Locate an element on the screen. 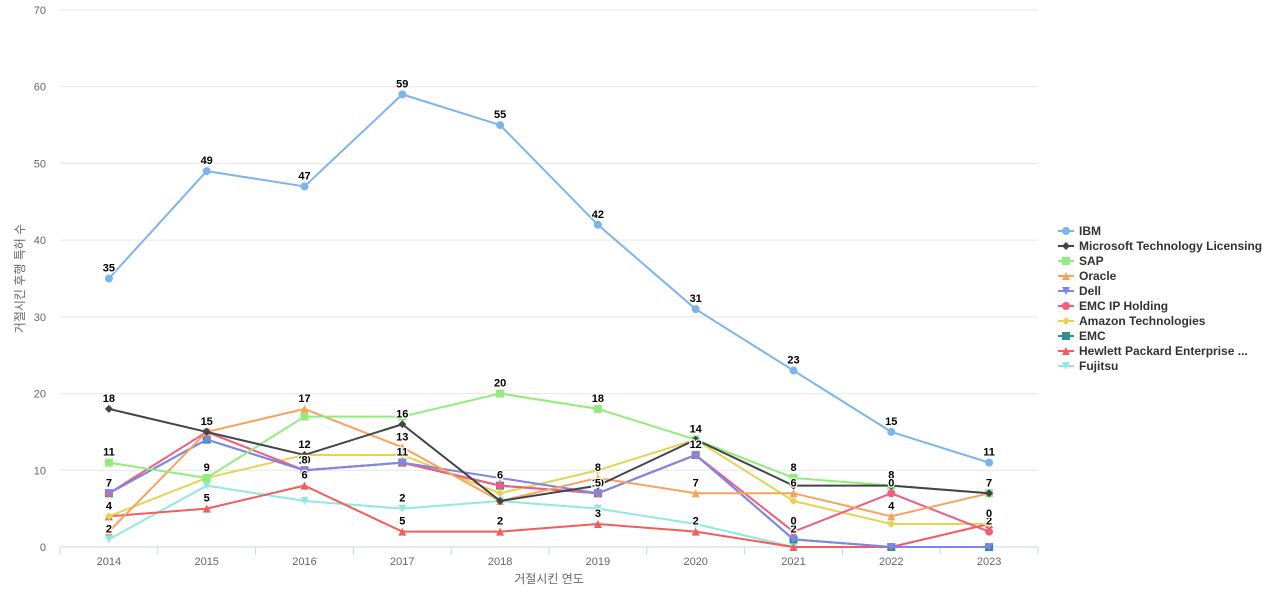 The width and height of the screenshot is (1280, 600). legend-item-microsoft-technology-licensing: Microsoft Technology Licensing is located at coordinates (1160, 246).